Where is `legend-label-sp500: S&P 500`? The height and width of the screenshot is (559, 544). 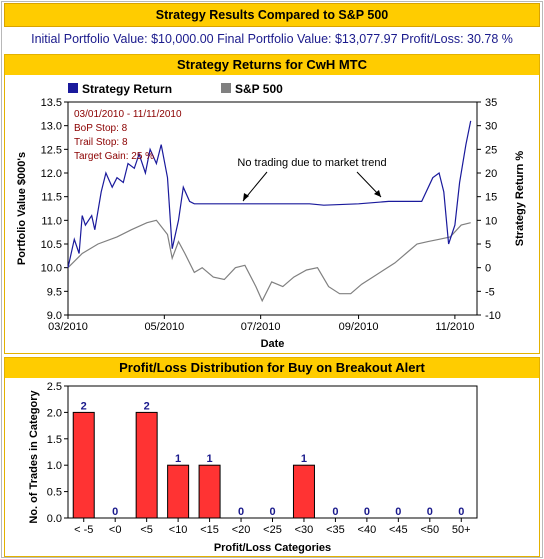 legend-label-sp500: S&P 500 is located at coordinates (259, 89).